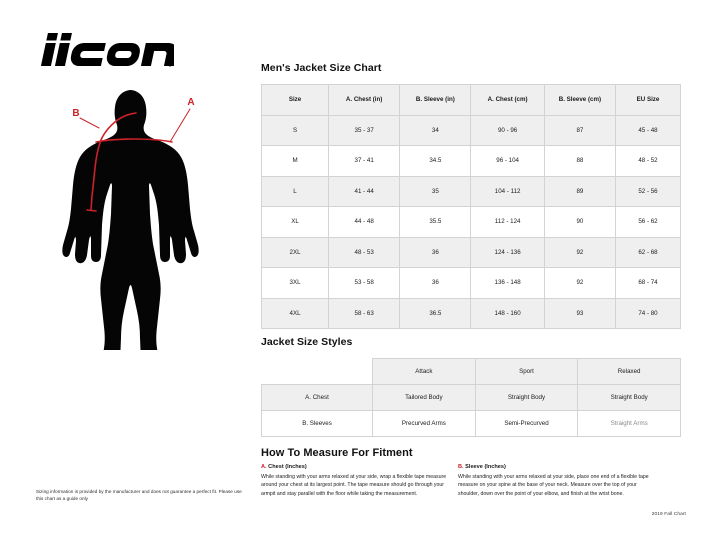 Image resolution: width=720 pixels, height=540 pixels. Describe the element at coordinates (364, 130) in the screenshot. I see `cell-chest-in: 35 - 37` at that location.